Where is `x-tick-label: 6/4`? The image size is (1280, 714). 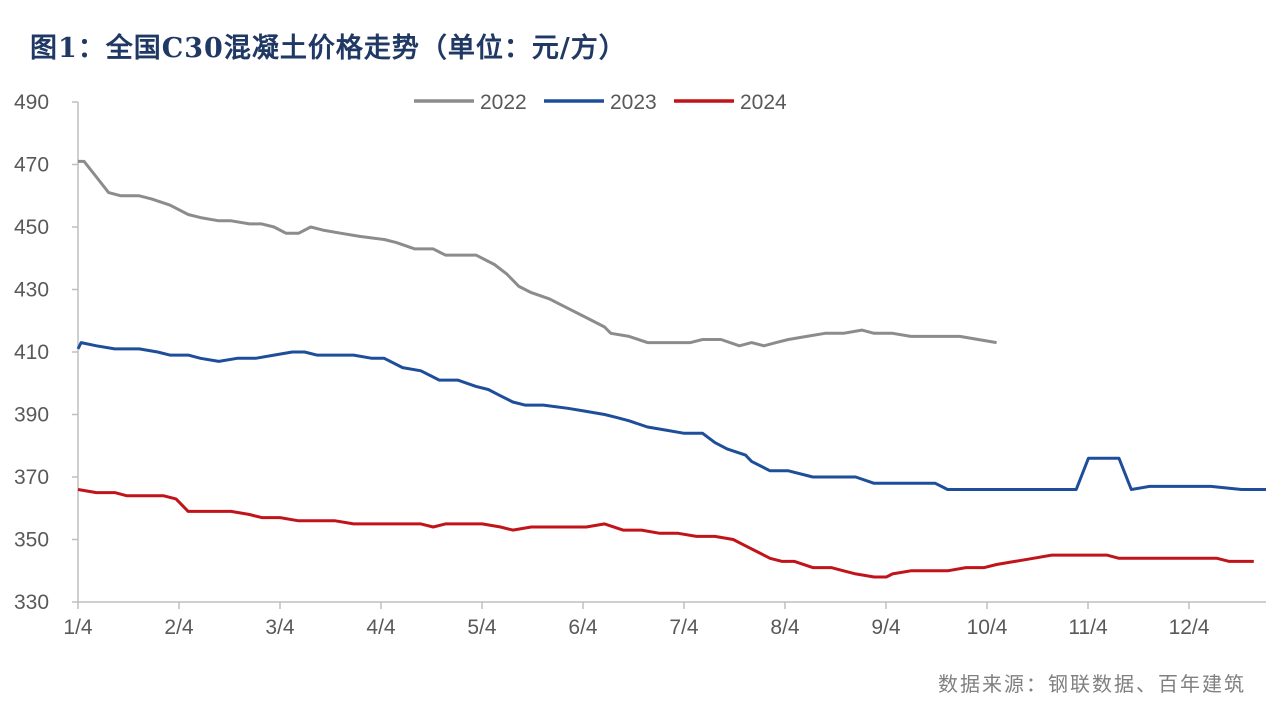
x-tick-label: 6/4 is located at coordinates (583, 627).